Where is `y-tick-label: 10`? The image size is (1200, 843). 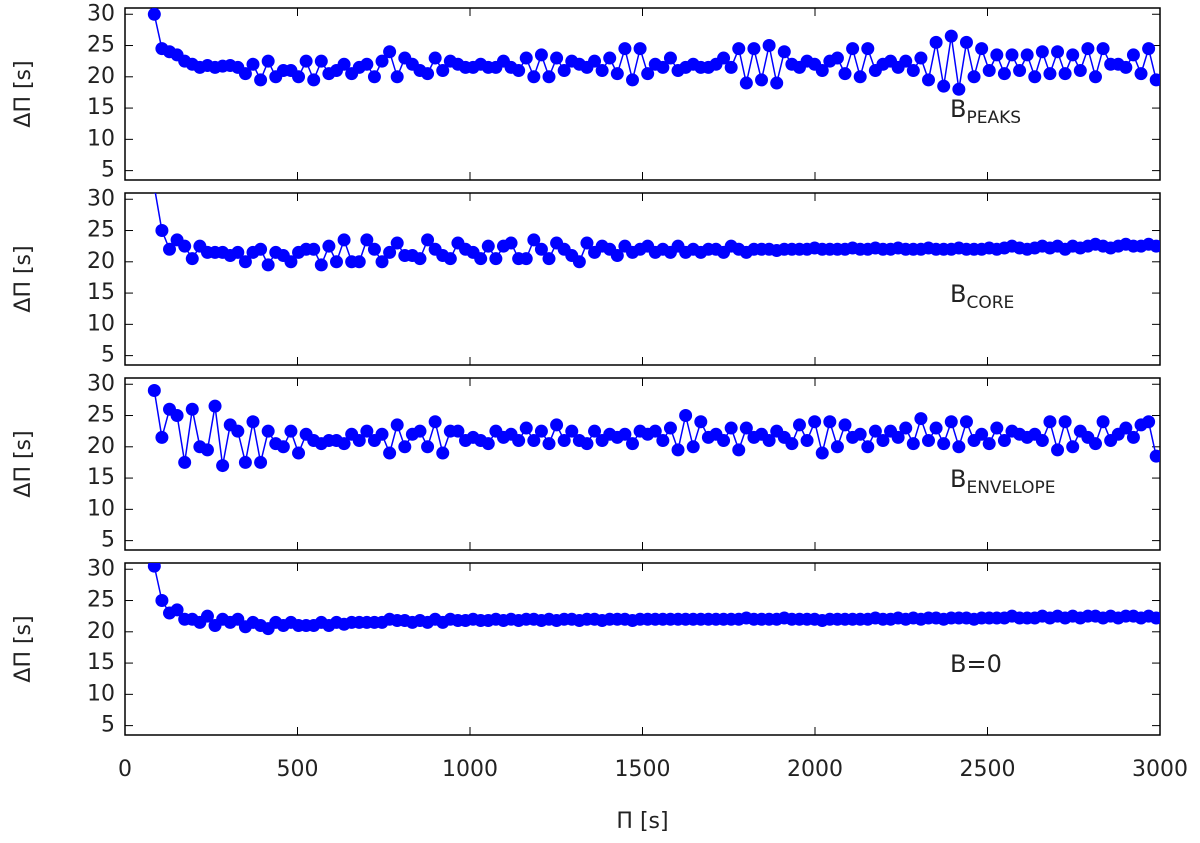 y-tick-label: 10 is located at coordinates (101, 138).